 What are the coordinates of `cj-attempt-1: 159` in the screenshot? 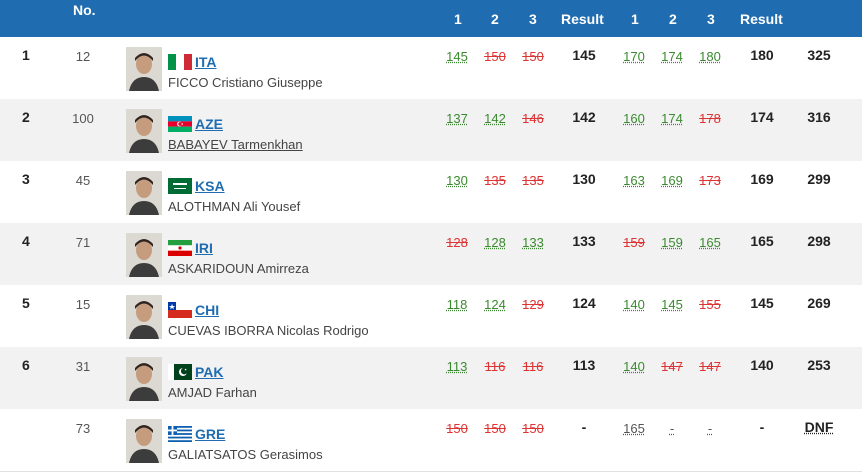 It's located at (634, 242).